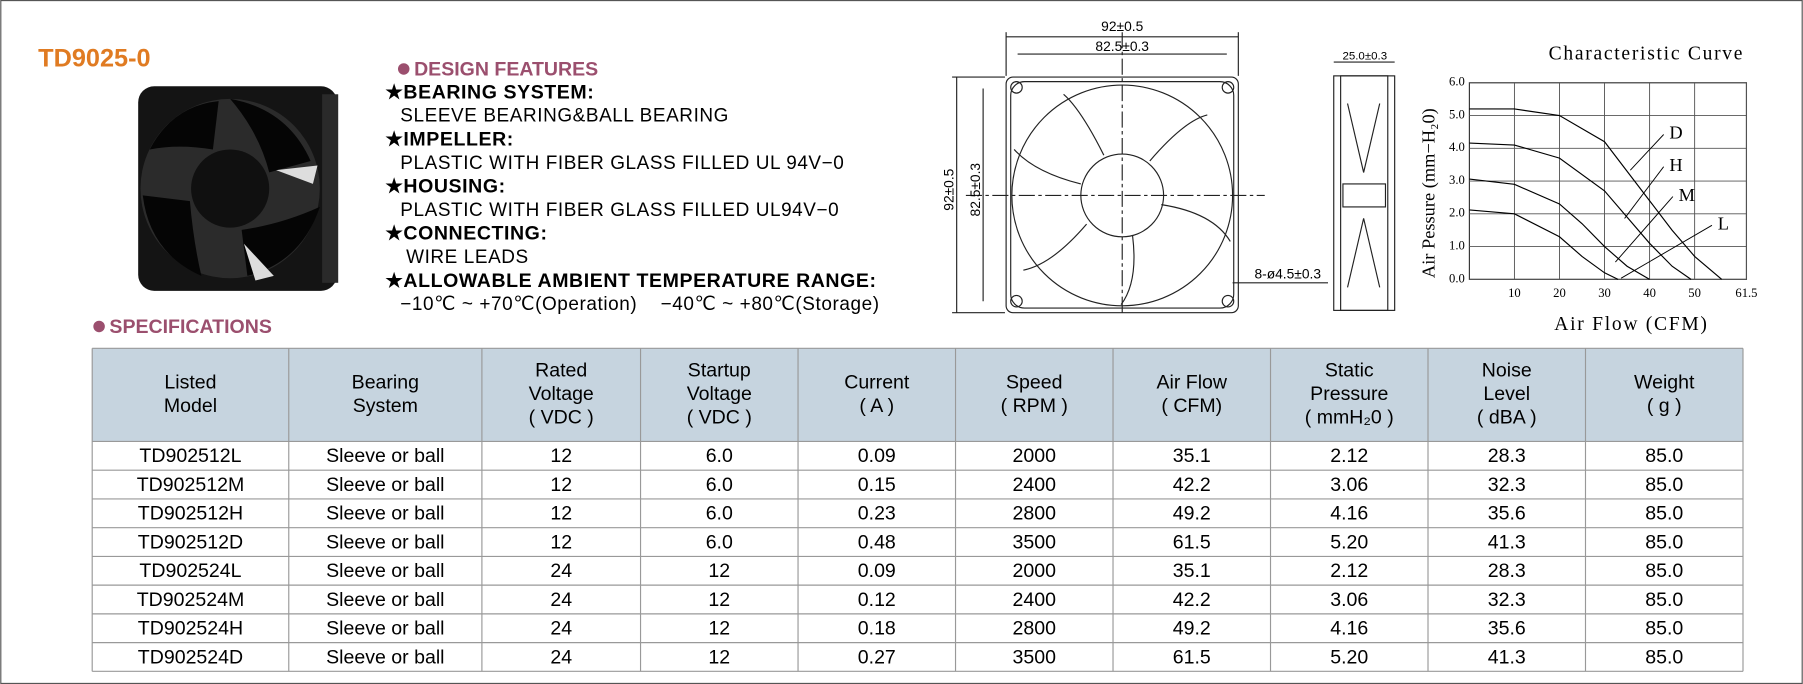 Image resolution: width=1803 pixels, height=684 pixels. I want to click on x-tick-label: 20, so click(1559, 293).